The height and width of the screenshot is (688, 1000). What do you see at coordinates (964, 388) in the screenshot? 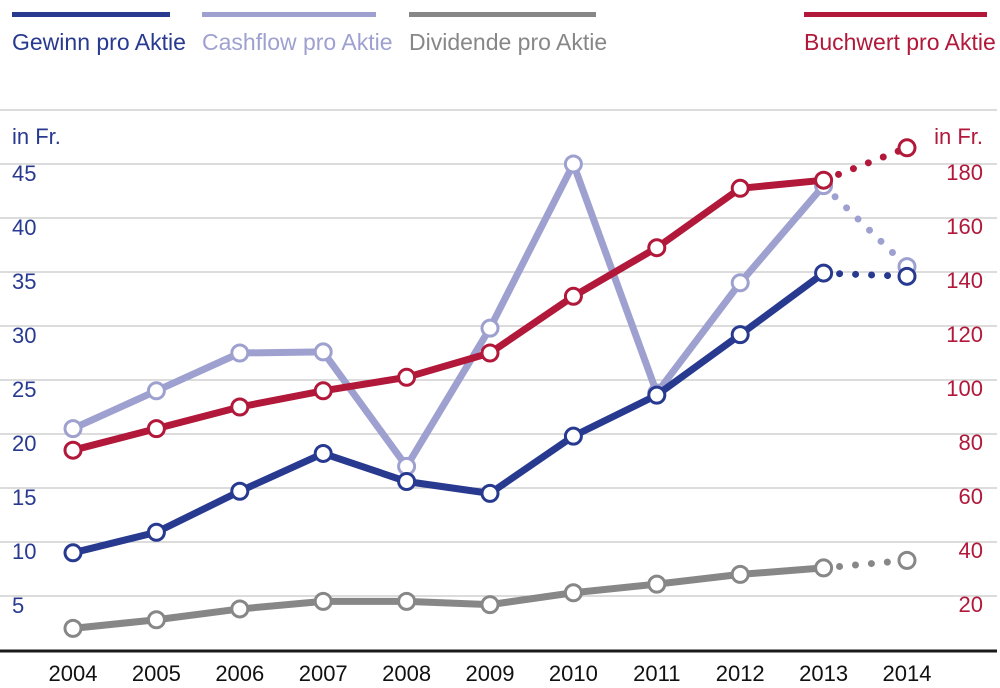
I see `right-axis-tick-label: 100` at bounding box center [964, 388].